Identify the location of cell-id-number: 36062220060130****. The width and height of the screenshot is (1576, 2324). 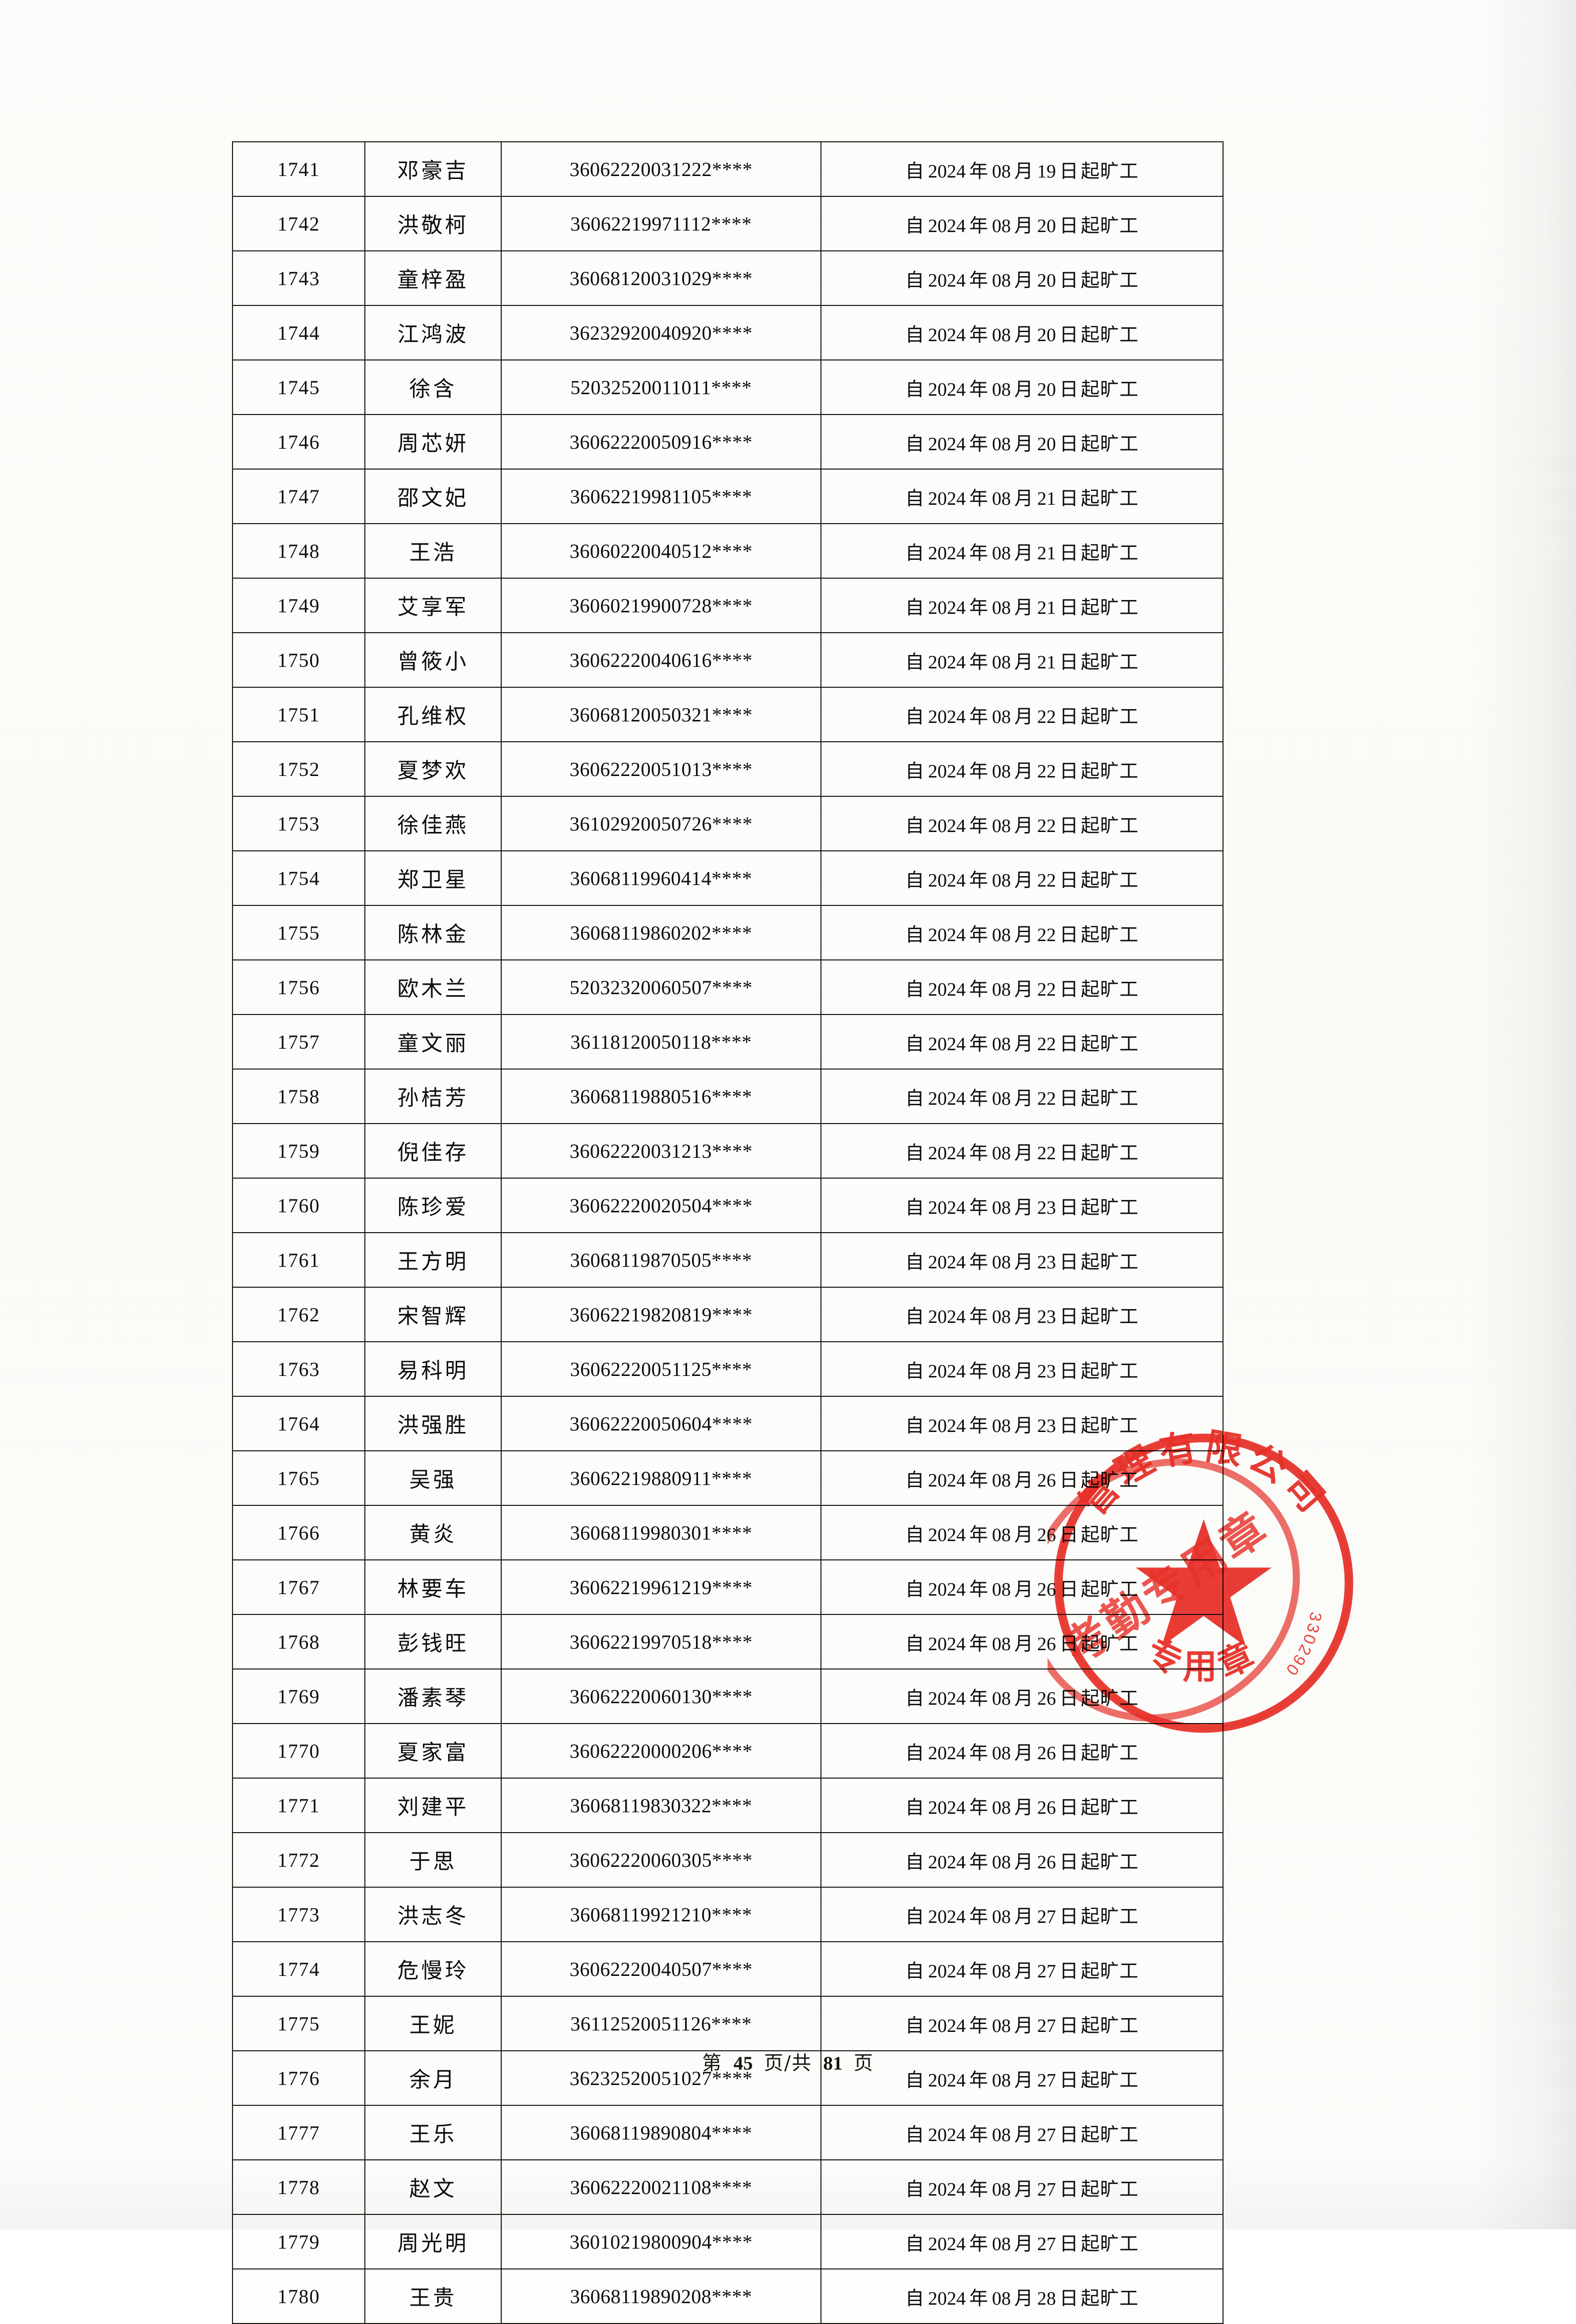
(661, 1696).